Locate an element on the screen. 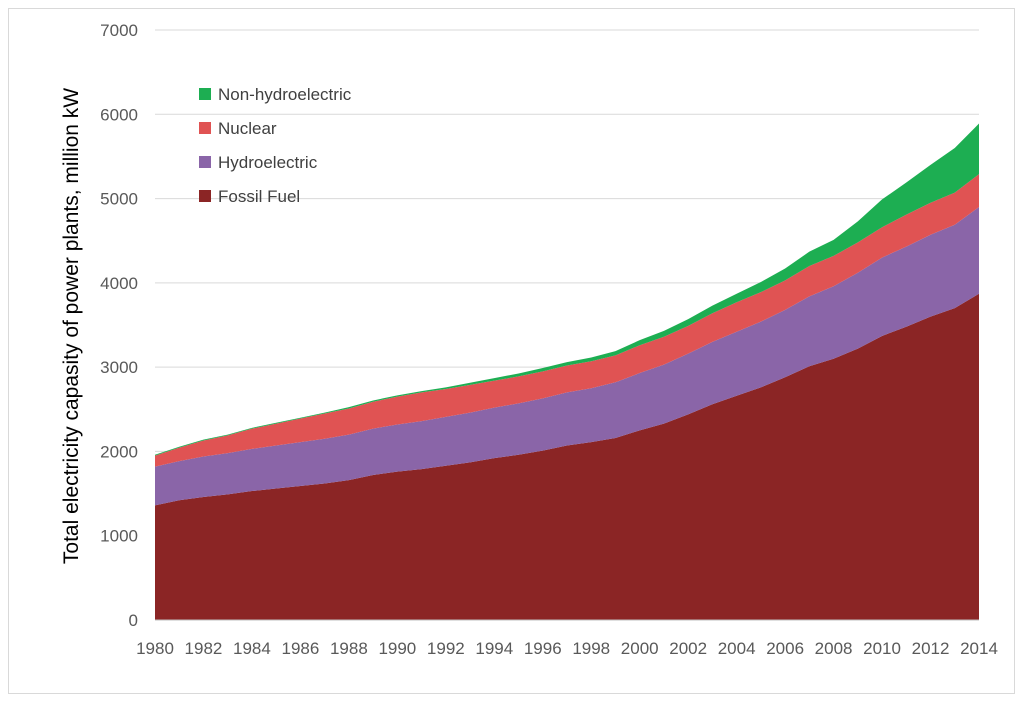 The height and width of the screenshot is (703, 1024). legend-label-hydroelectric: Hydroelectric is located at coordinates (268, 162).